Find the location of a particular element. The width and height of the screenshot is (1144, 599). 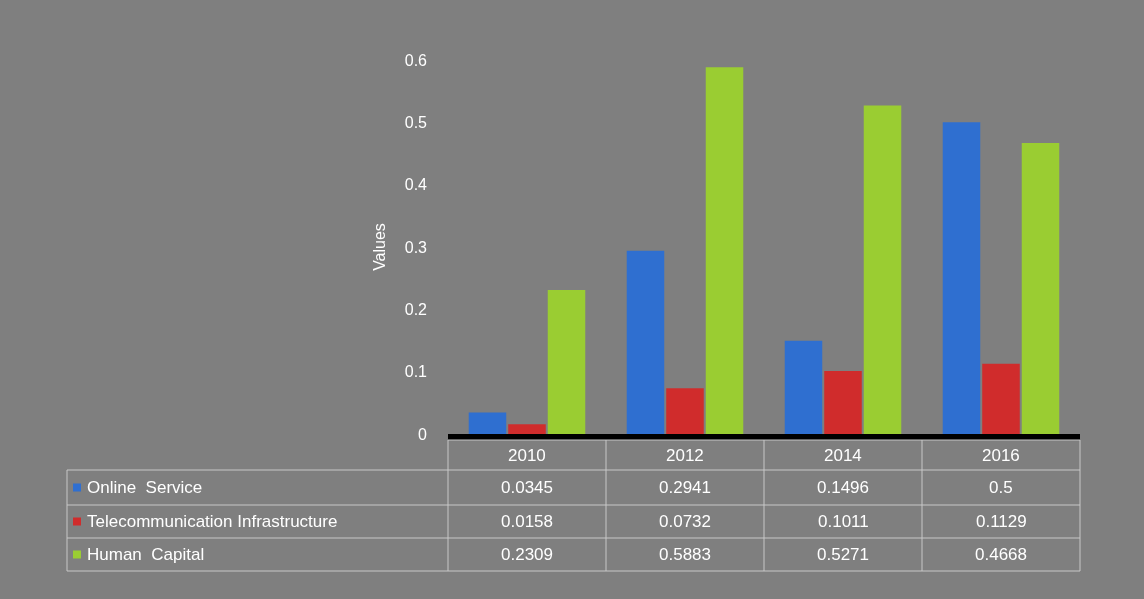

x-tick-label: 2010 is located at coordinates (527, 455).